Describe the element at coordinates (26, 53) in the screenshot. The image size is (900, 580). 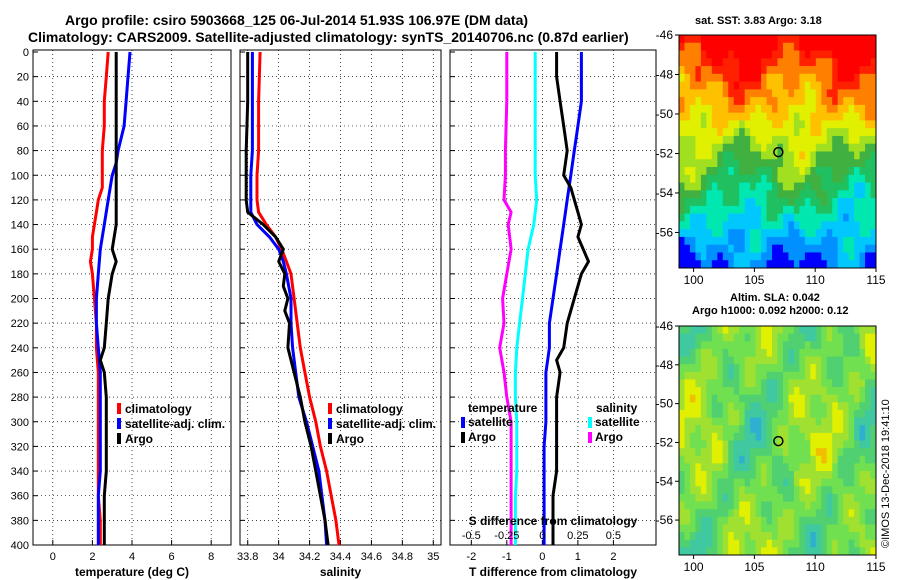
I see `y-tick-label: 0` at that location.